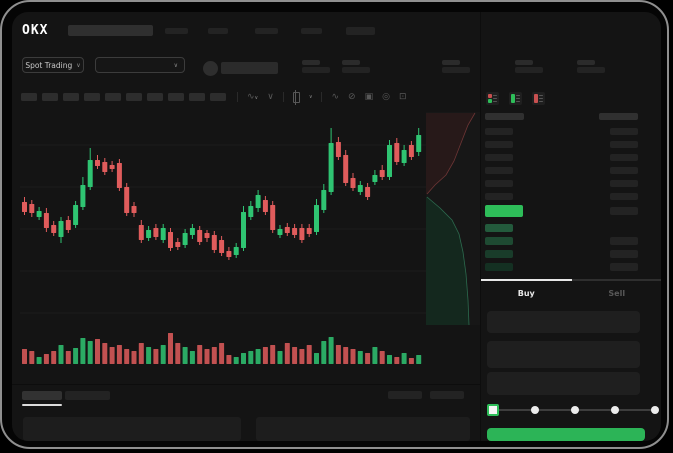 The image size is (673, 453). I want to click on orderbook-bids-icon, so click(515, 98).